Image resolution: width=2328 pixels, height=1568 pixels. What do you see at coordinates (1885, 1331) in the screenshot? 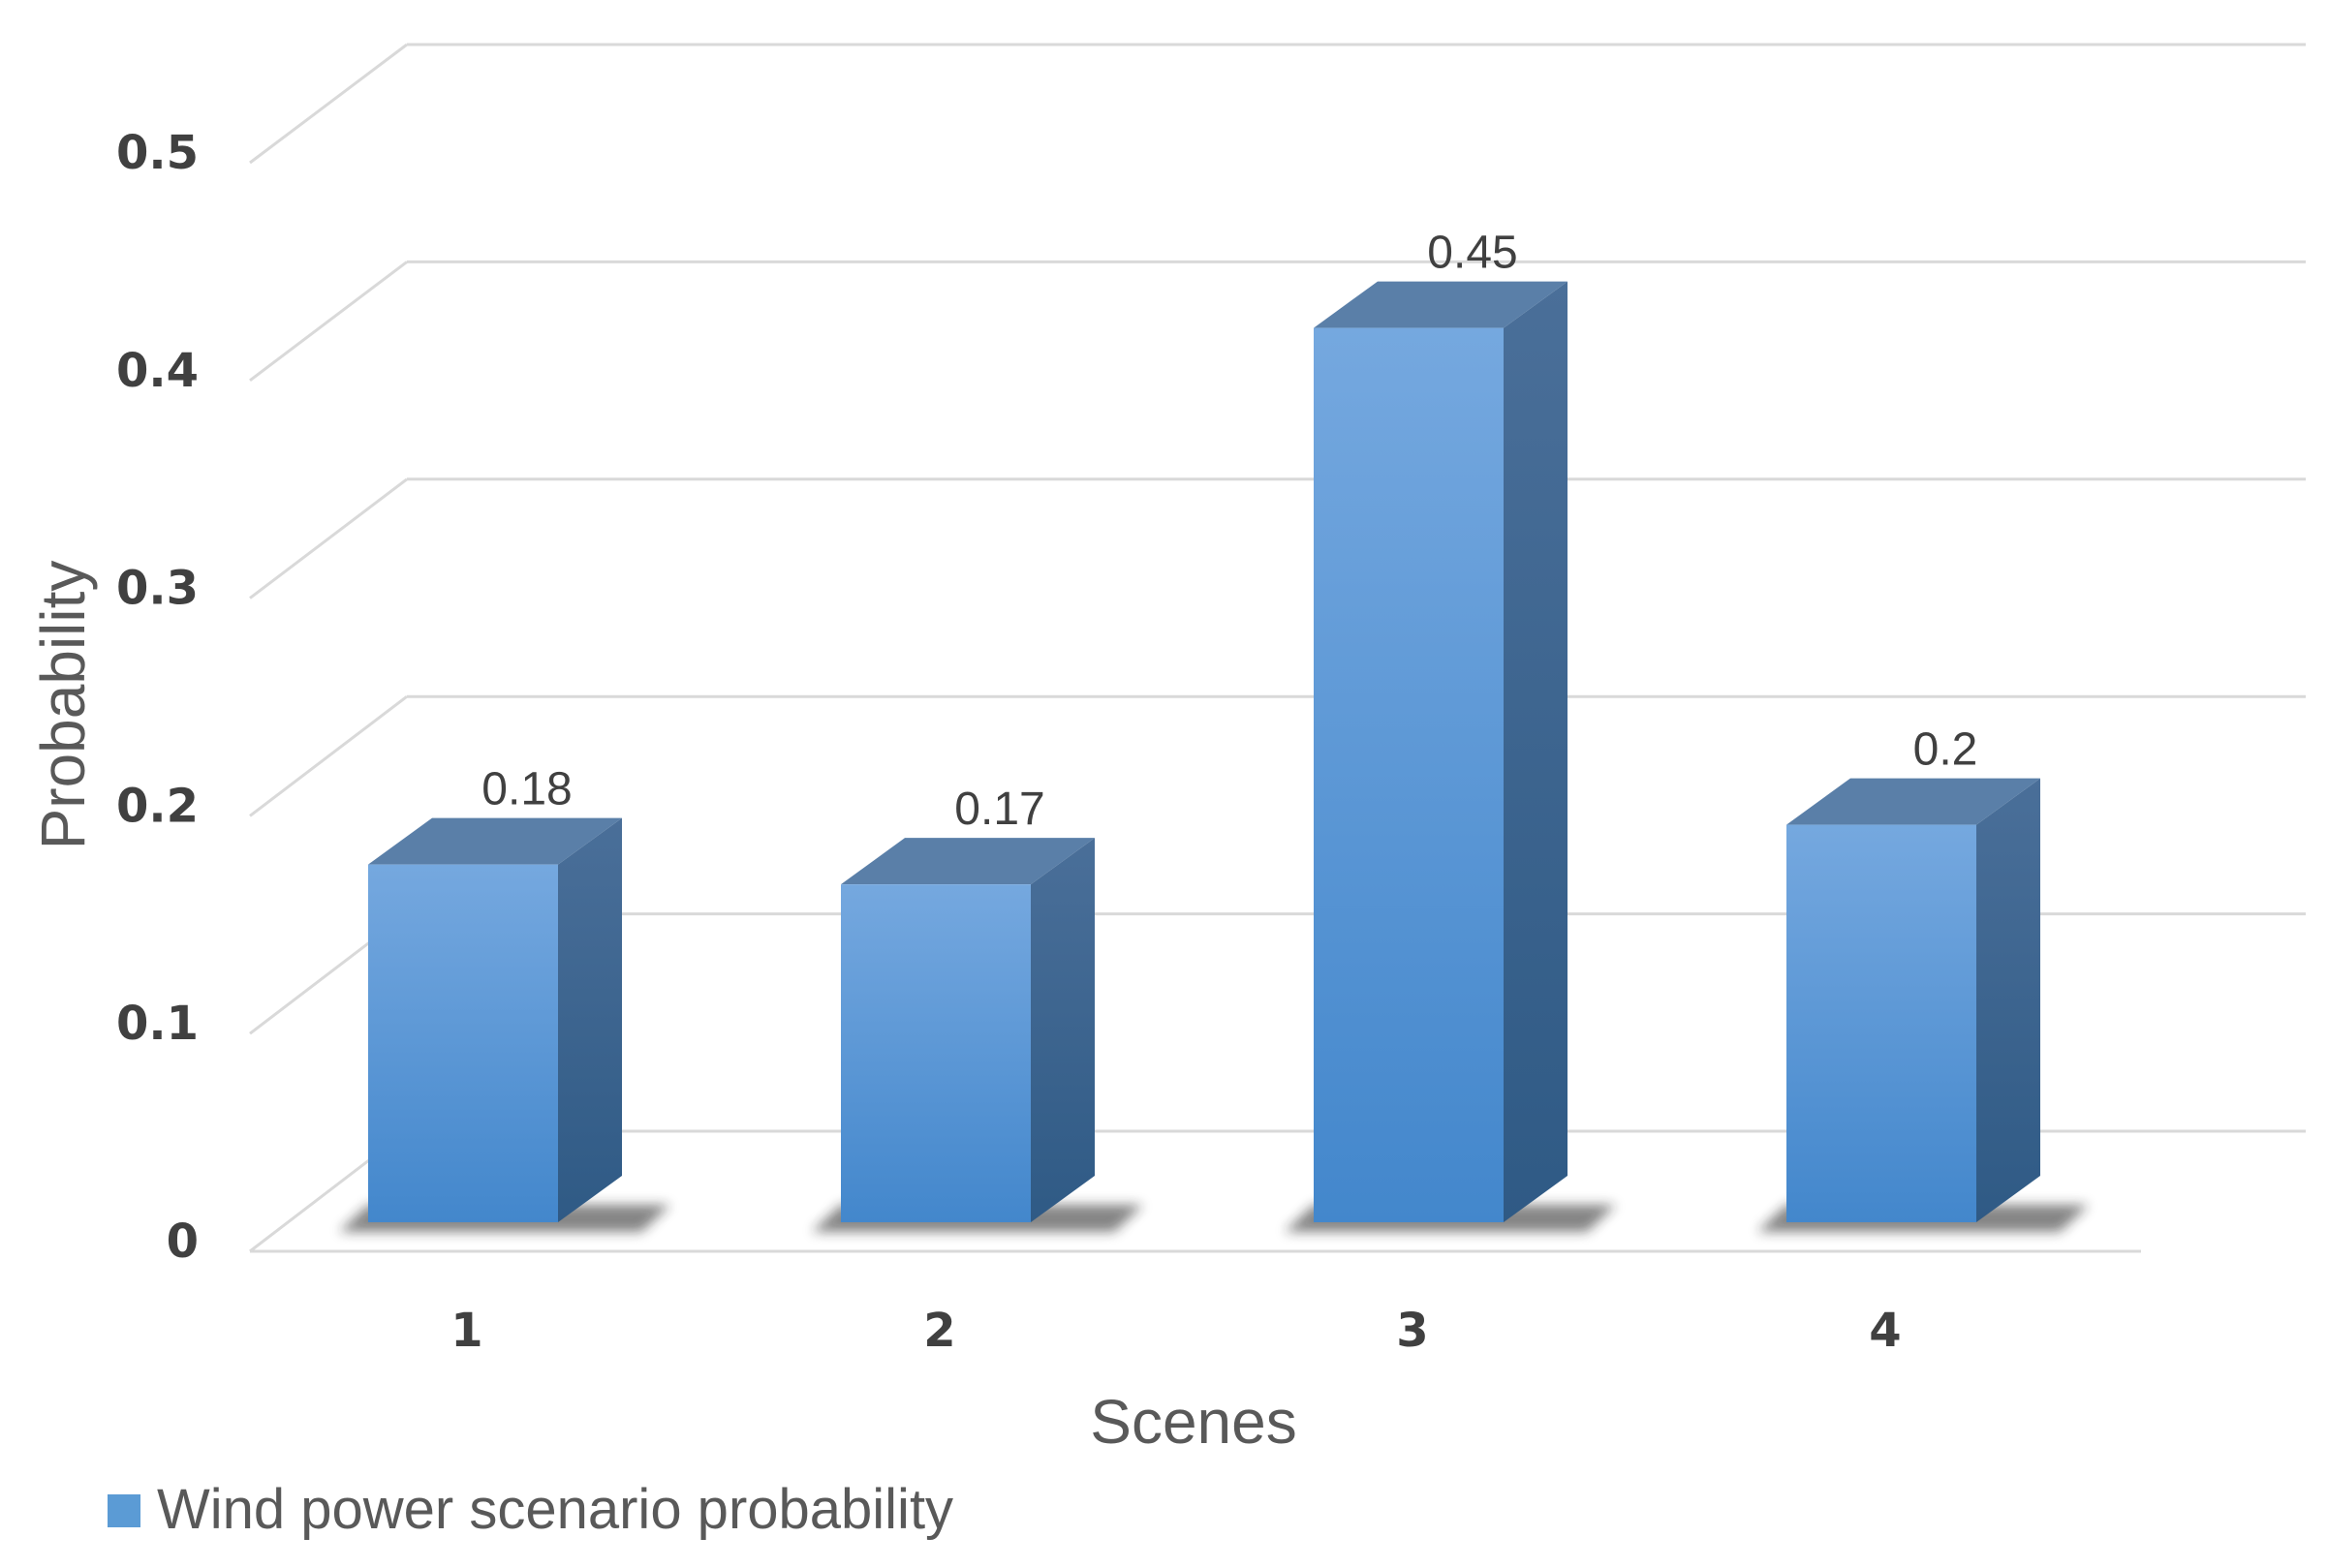
I see `x-tick-label: 4` at bounding box center [1885, 1331].